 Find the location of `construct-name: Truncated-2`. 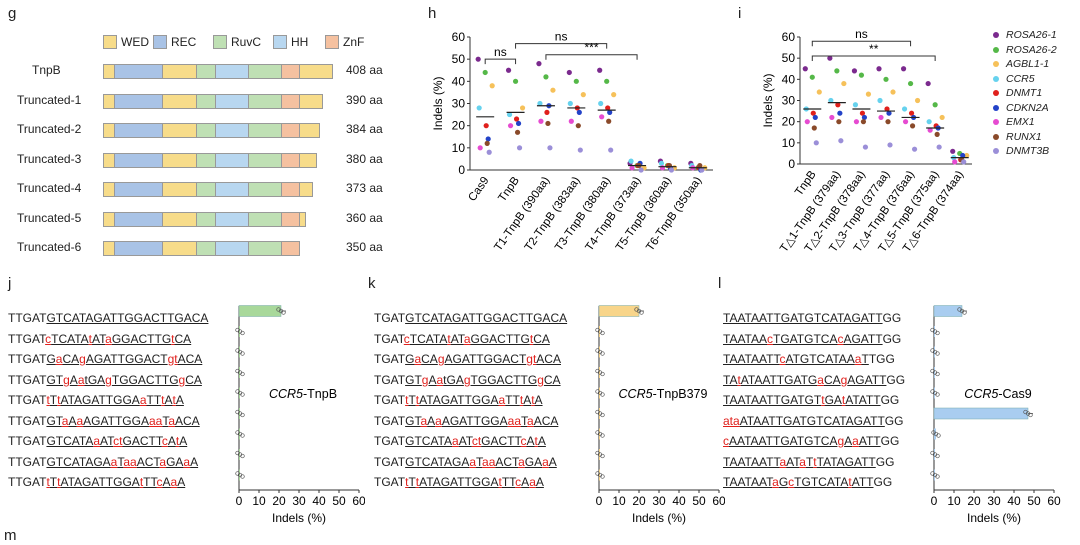

construct-name: Truncated-2 is located at coordinates (49, 129).